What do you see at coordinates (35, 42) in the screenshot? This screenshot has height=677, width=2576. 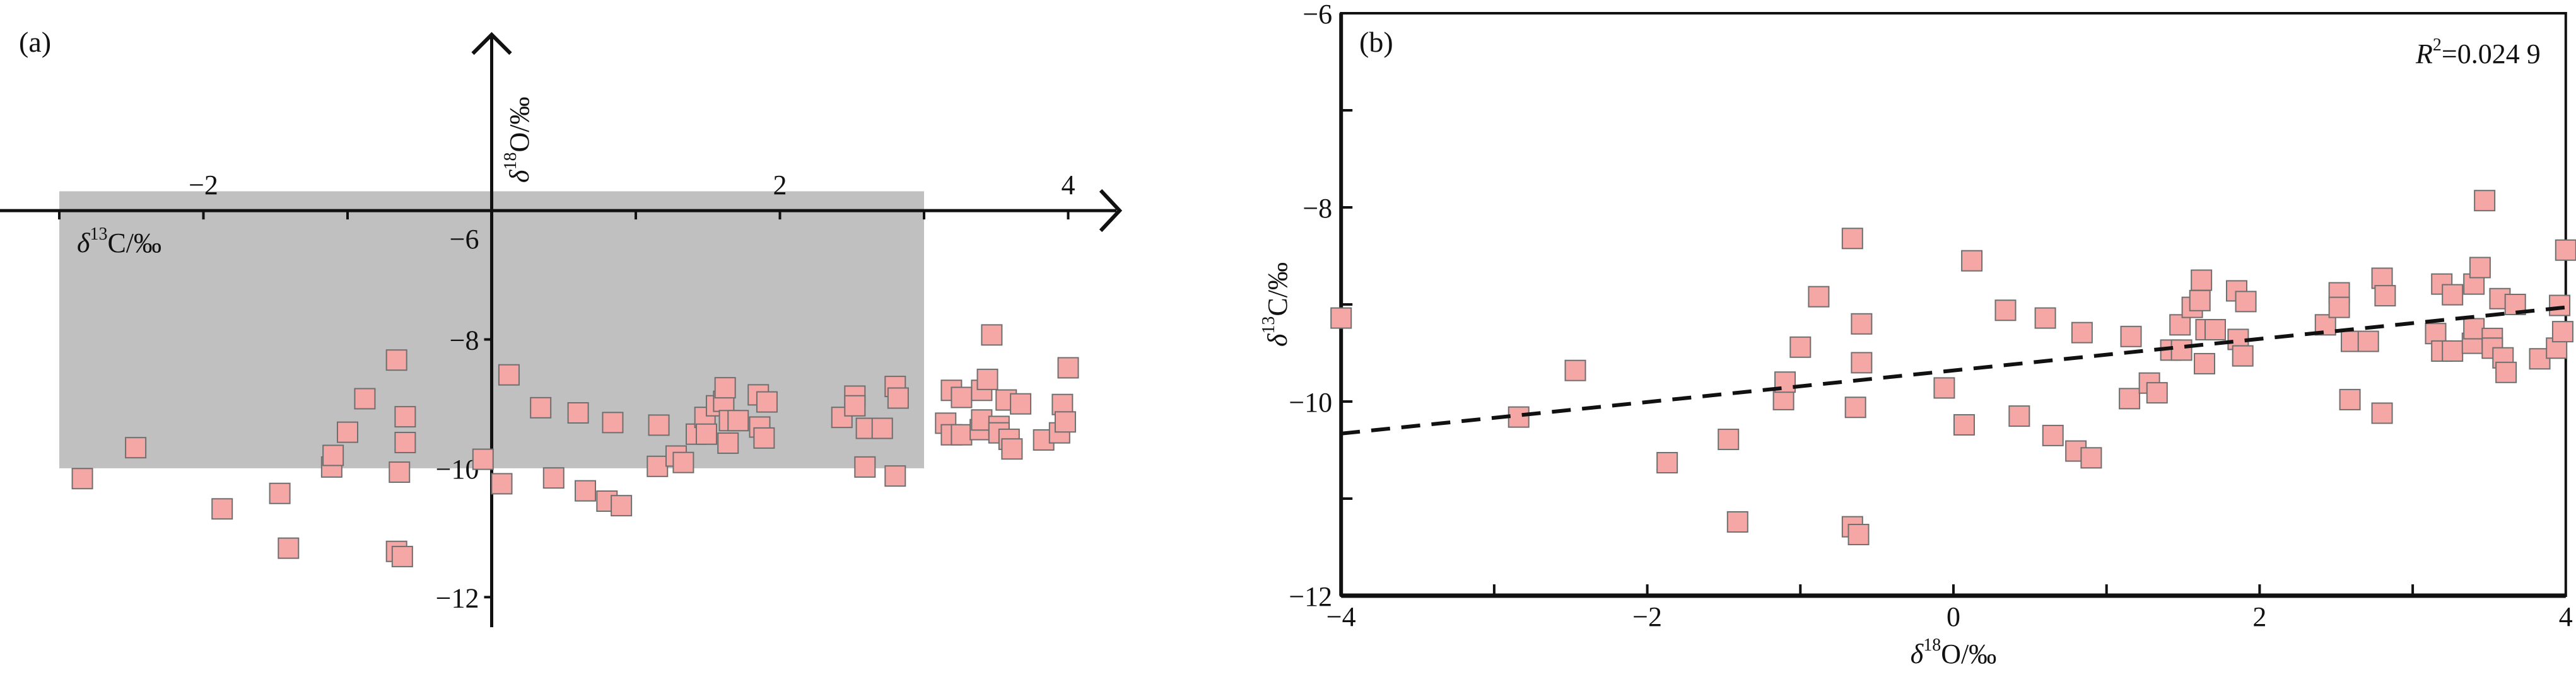 I see `panel-a-label: (a)` at bounding box center [35, 42].